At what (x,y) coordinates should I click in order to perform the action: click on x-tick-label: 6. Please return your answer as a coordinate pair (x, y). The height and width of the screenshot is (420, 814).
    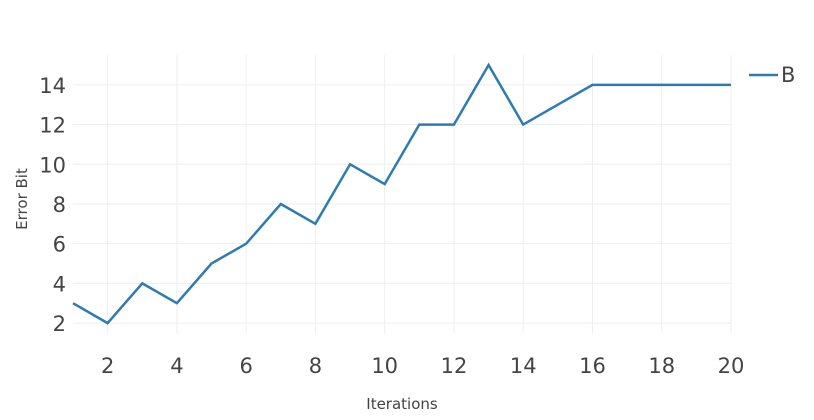
    Looking at the image, I should click on (245, 366).